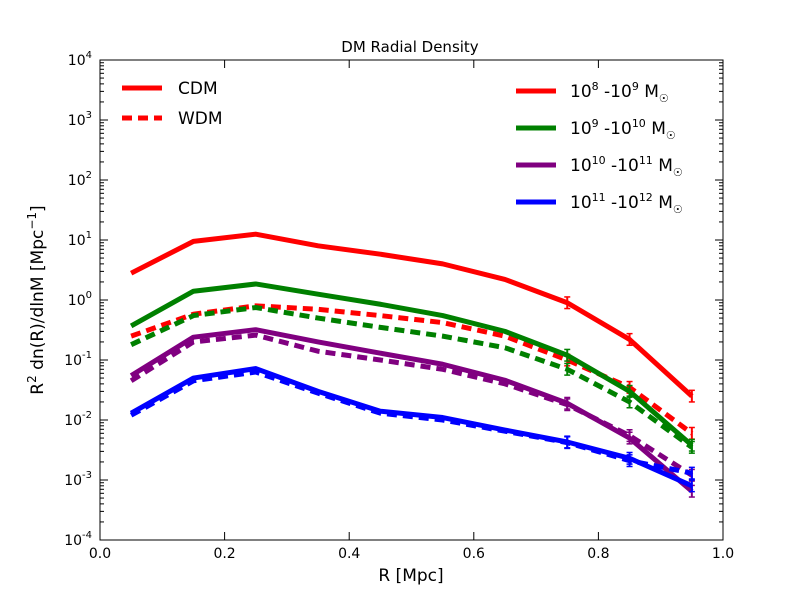  Describe the element at coordinates (100, 554) in the screenshot. I see `x-tick-label: 0.0` at that location.